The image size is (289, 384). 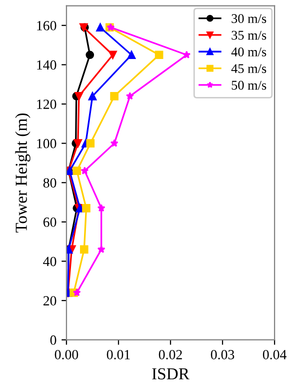 I want to click on y-tick-label: 80, so click(x=49, y=183).